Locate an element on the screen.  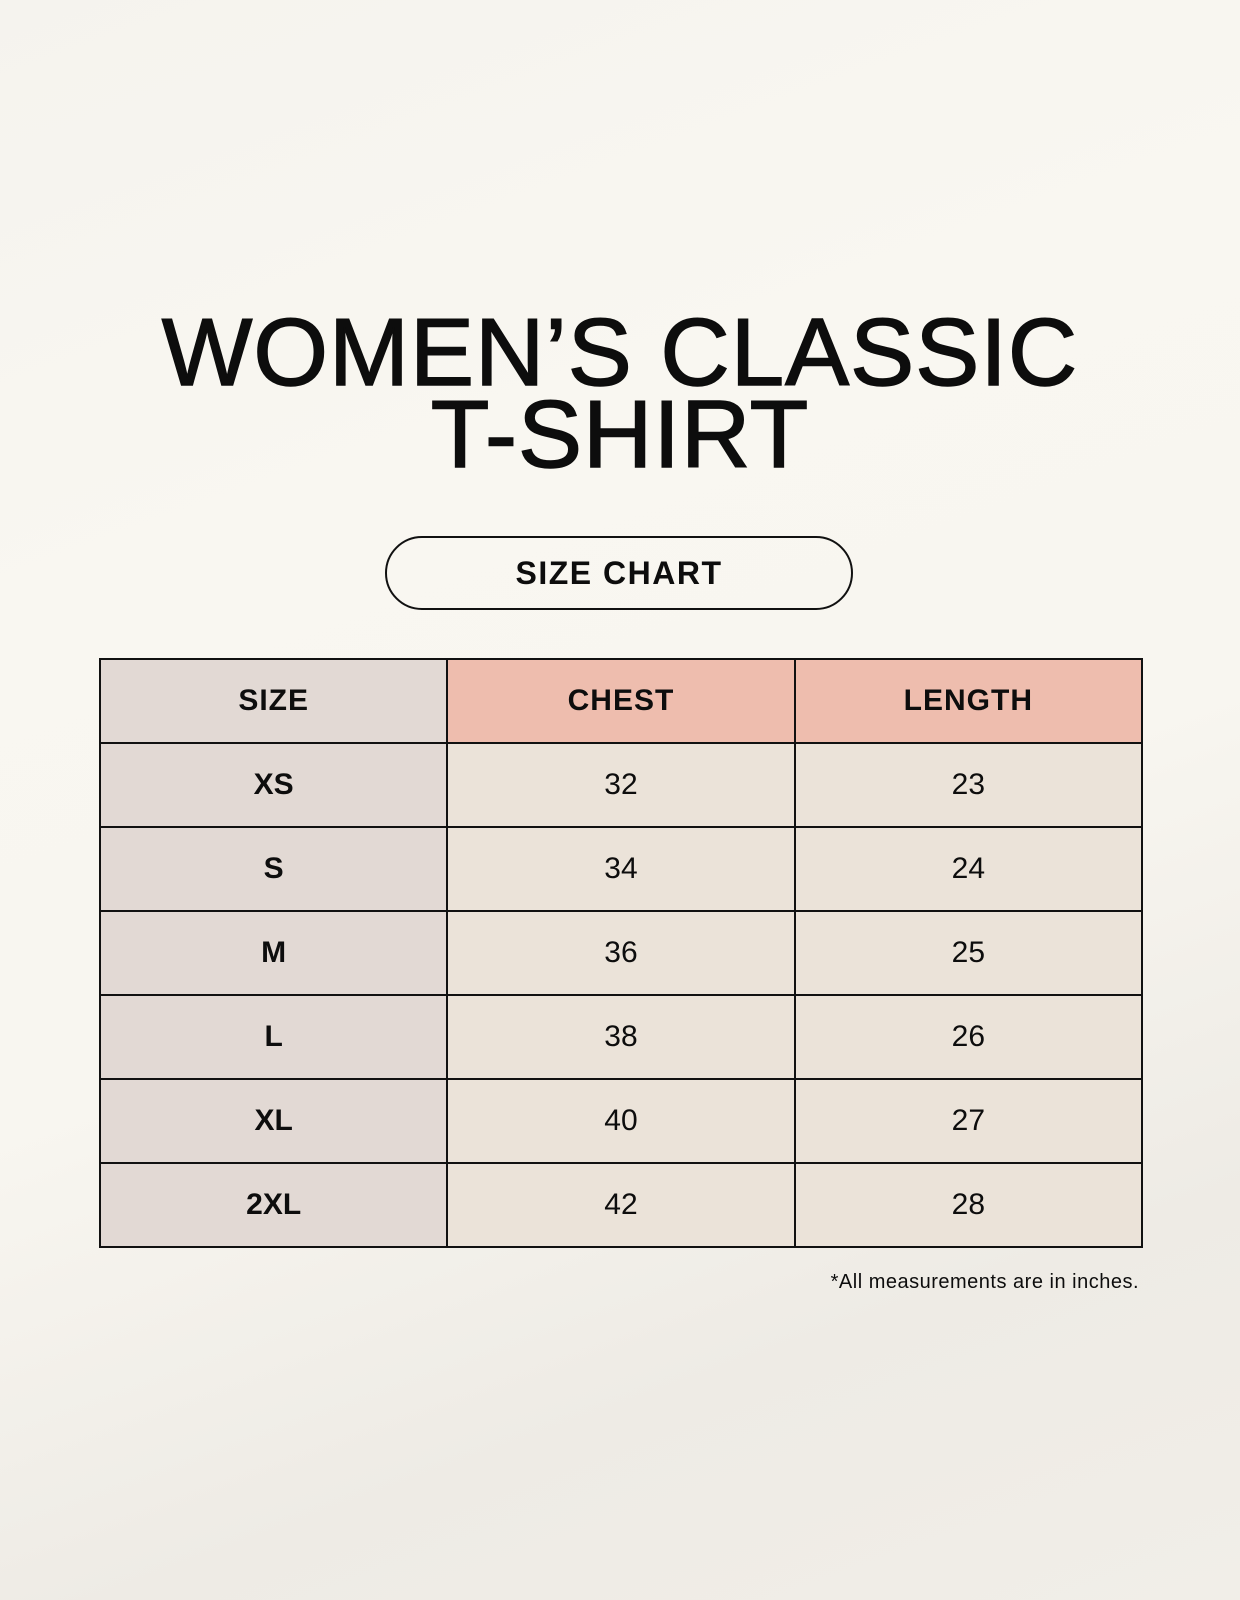
table-row: M 36 25 is located at coordinates (621, 953).